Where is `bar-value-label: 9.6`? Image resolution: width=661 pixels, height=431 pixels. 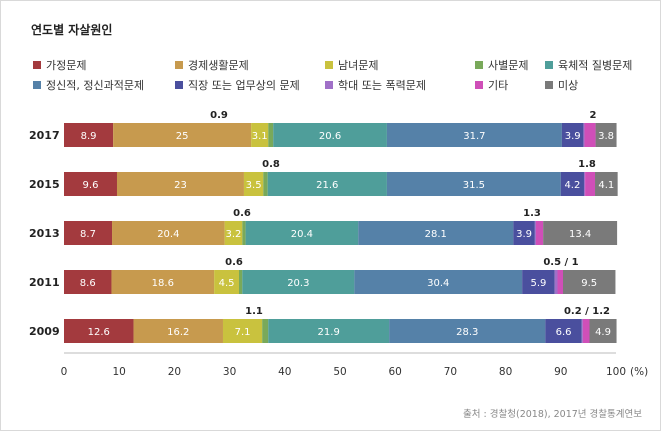 bar-value-label: 9.6 is located at coordinates (91, 185).